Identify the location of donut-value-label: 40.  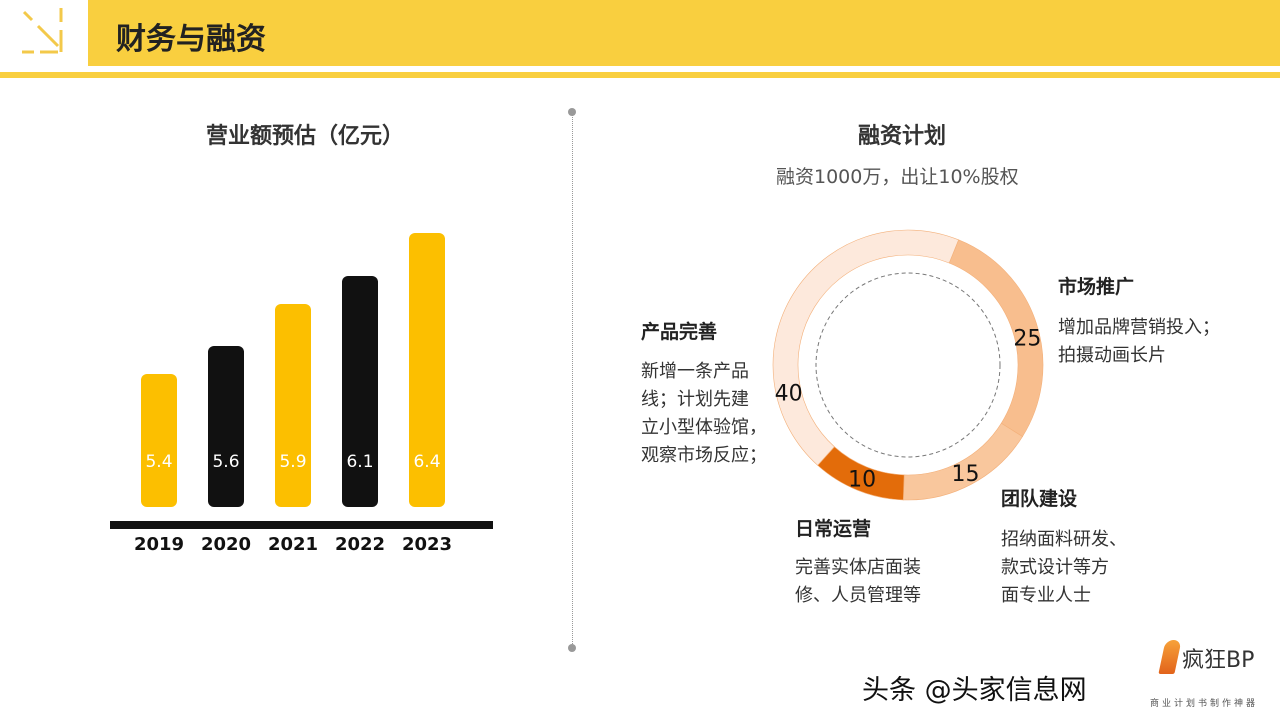
(789, 394).